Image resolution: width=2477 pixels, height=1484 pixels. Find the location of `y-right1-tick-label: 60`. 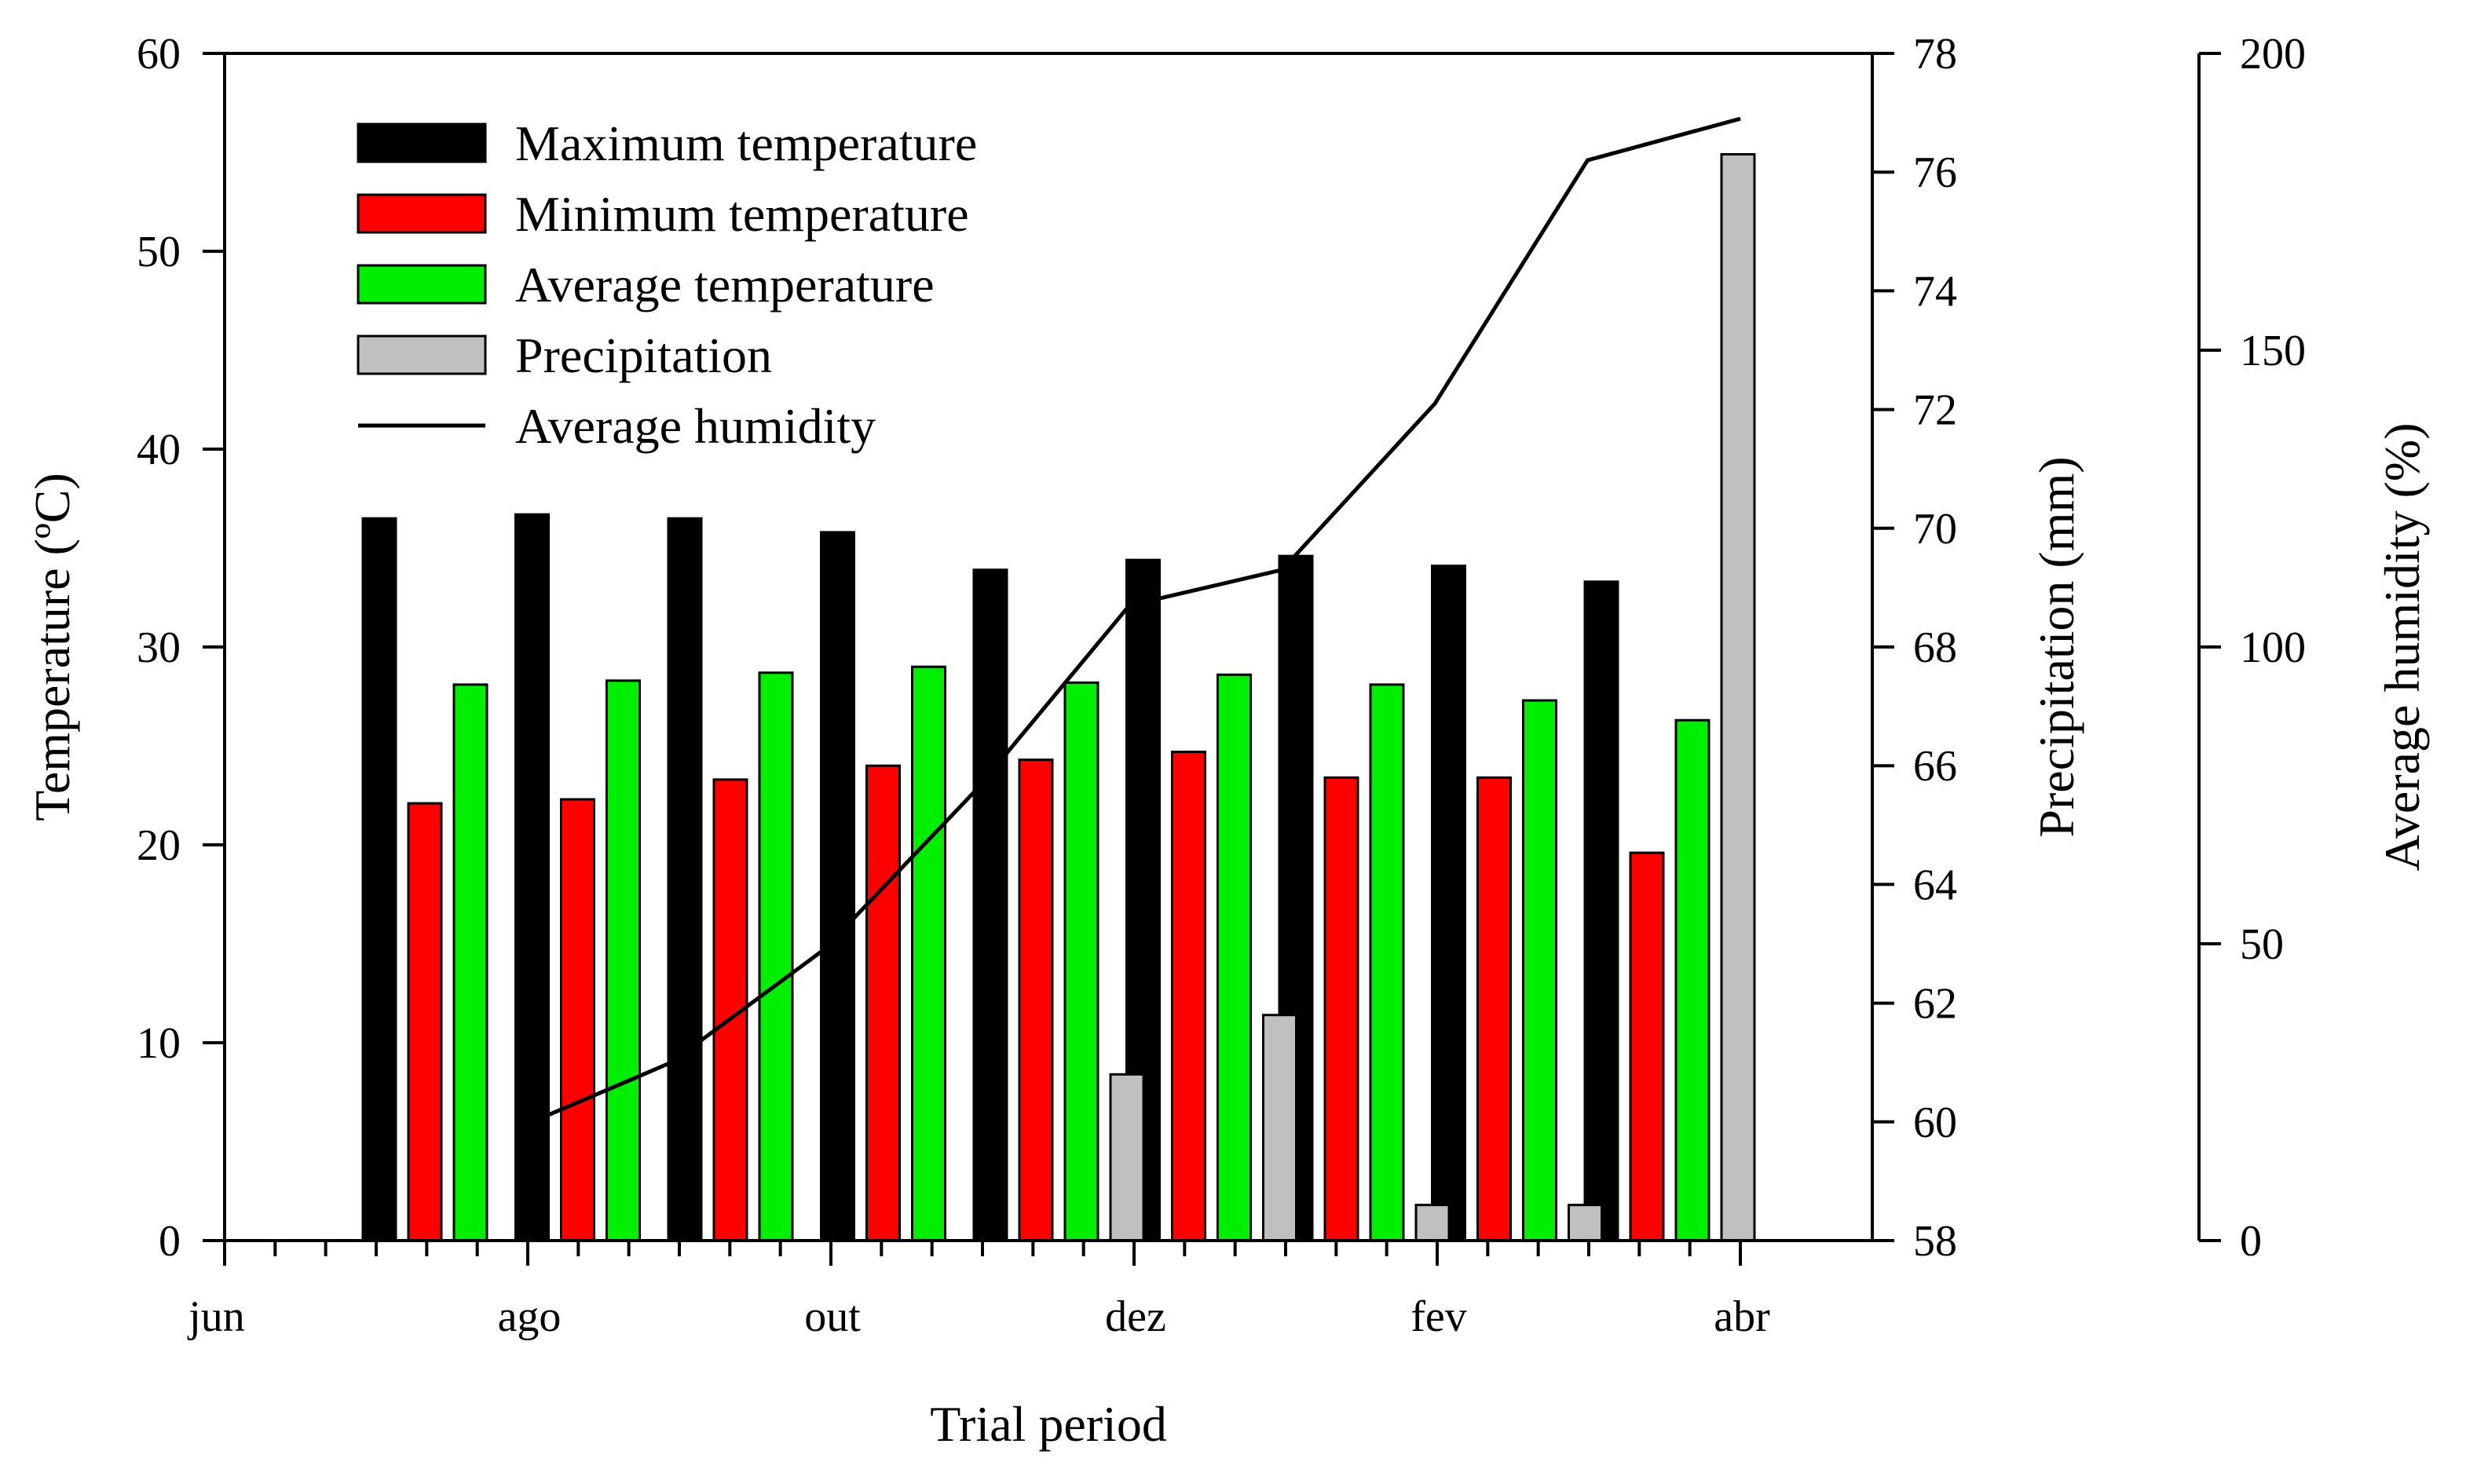

y-right1-tick-label: 60 is located at coordinates (1935, 1122).